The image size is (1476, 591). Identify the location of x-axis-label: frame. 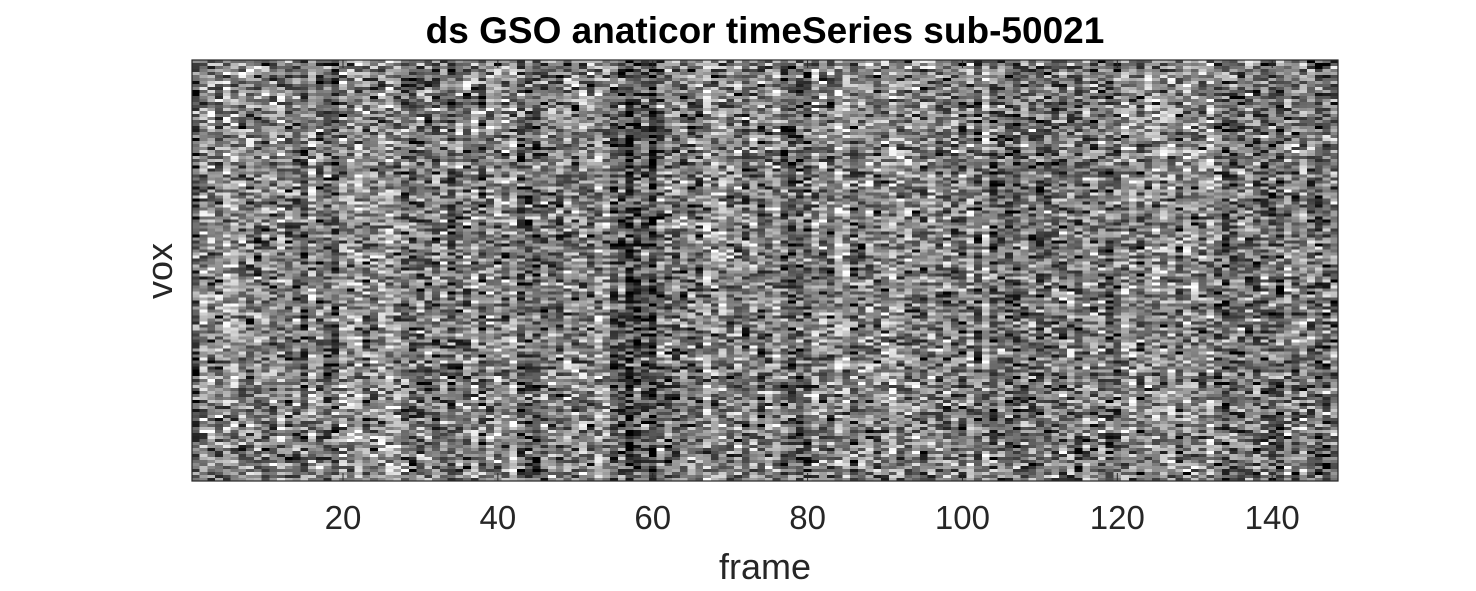
(765, 566).